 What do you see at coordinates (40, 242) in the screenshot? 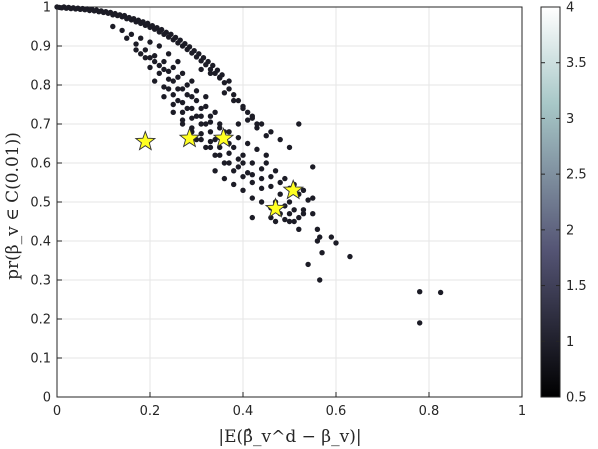
I see `y-tick-label: 0.4` at bounding box center [40, 242].